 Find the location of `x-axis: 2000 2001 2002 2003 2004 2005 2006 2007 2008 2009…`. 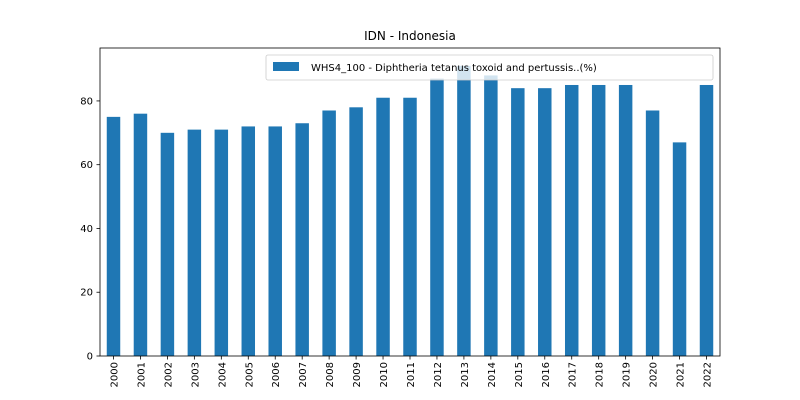

x-axis: 2000 2001 2002 2003 2004 2005 2006 2007 2008 2009… is located at coordinates (412, 371).